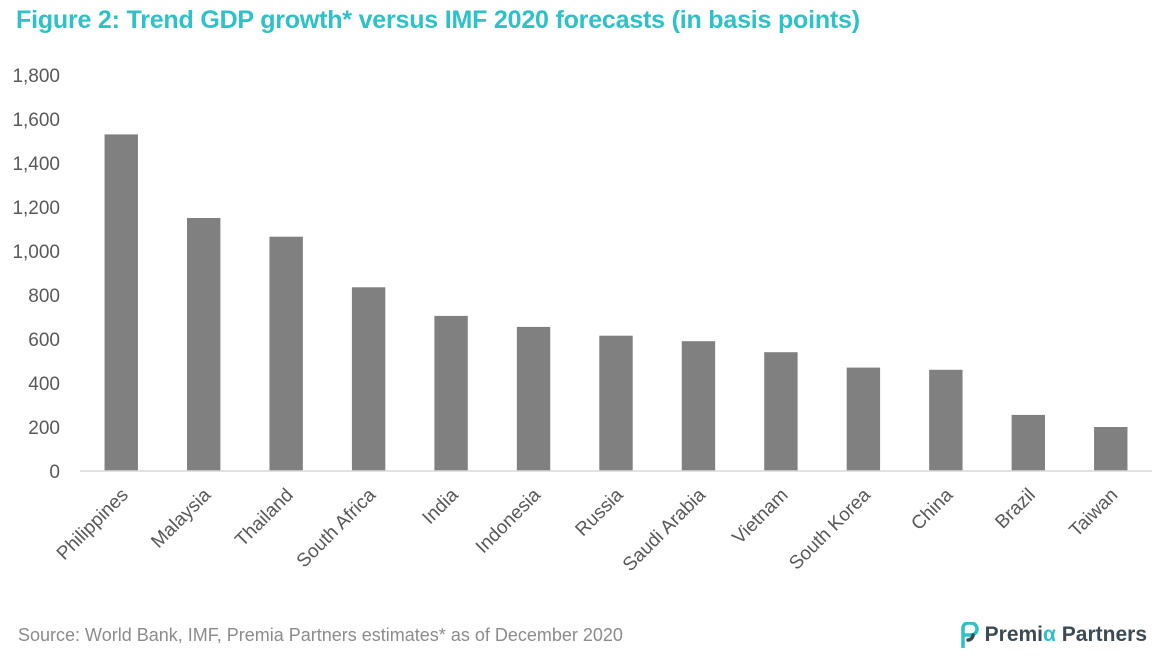 The image size is (1159, 662). I want to click on y-tick-label: 600, so click(44, 340).